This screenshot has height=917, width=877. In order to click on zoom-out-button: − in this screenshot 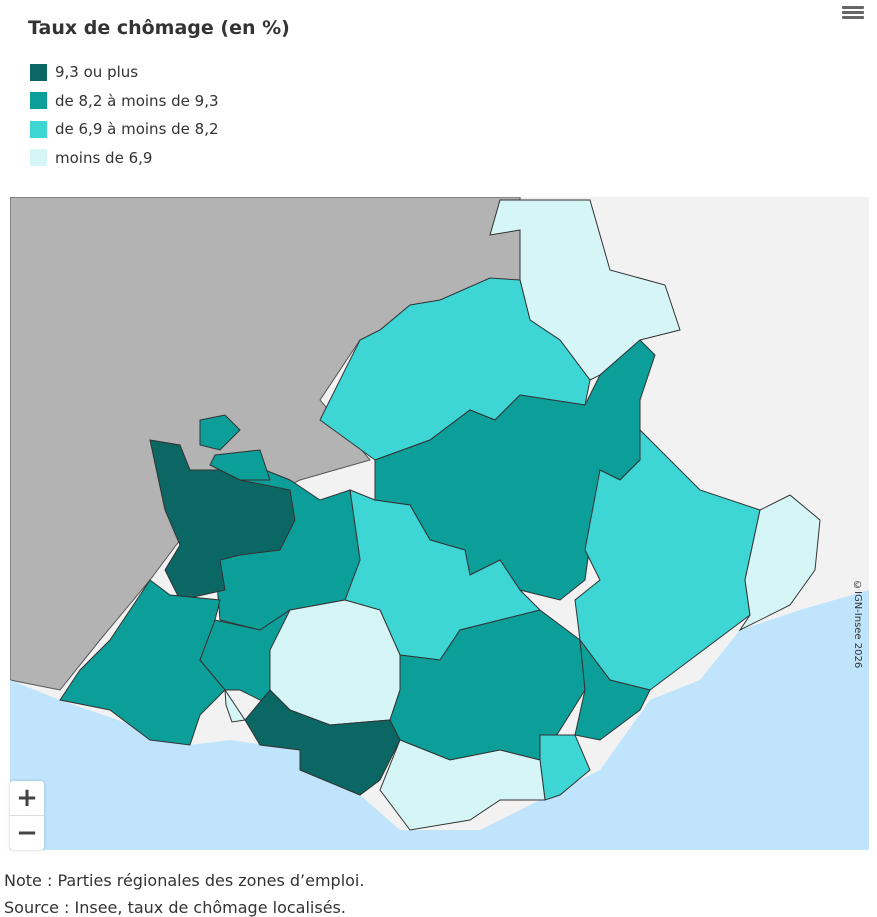, I will do `click(27, 832)`.